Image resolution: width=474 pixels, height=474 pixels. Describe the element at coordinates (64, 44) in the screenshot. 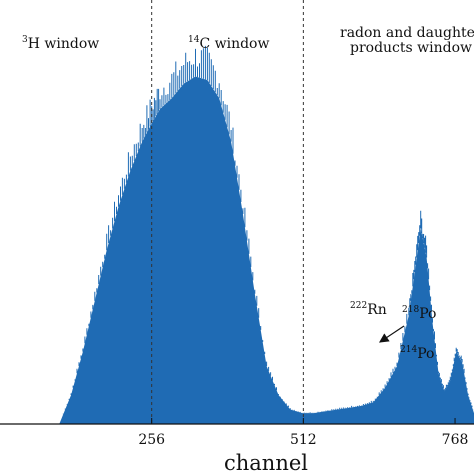

I see `window-label-3h-text: H window` at that location.